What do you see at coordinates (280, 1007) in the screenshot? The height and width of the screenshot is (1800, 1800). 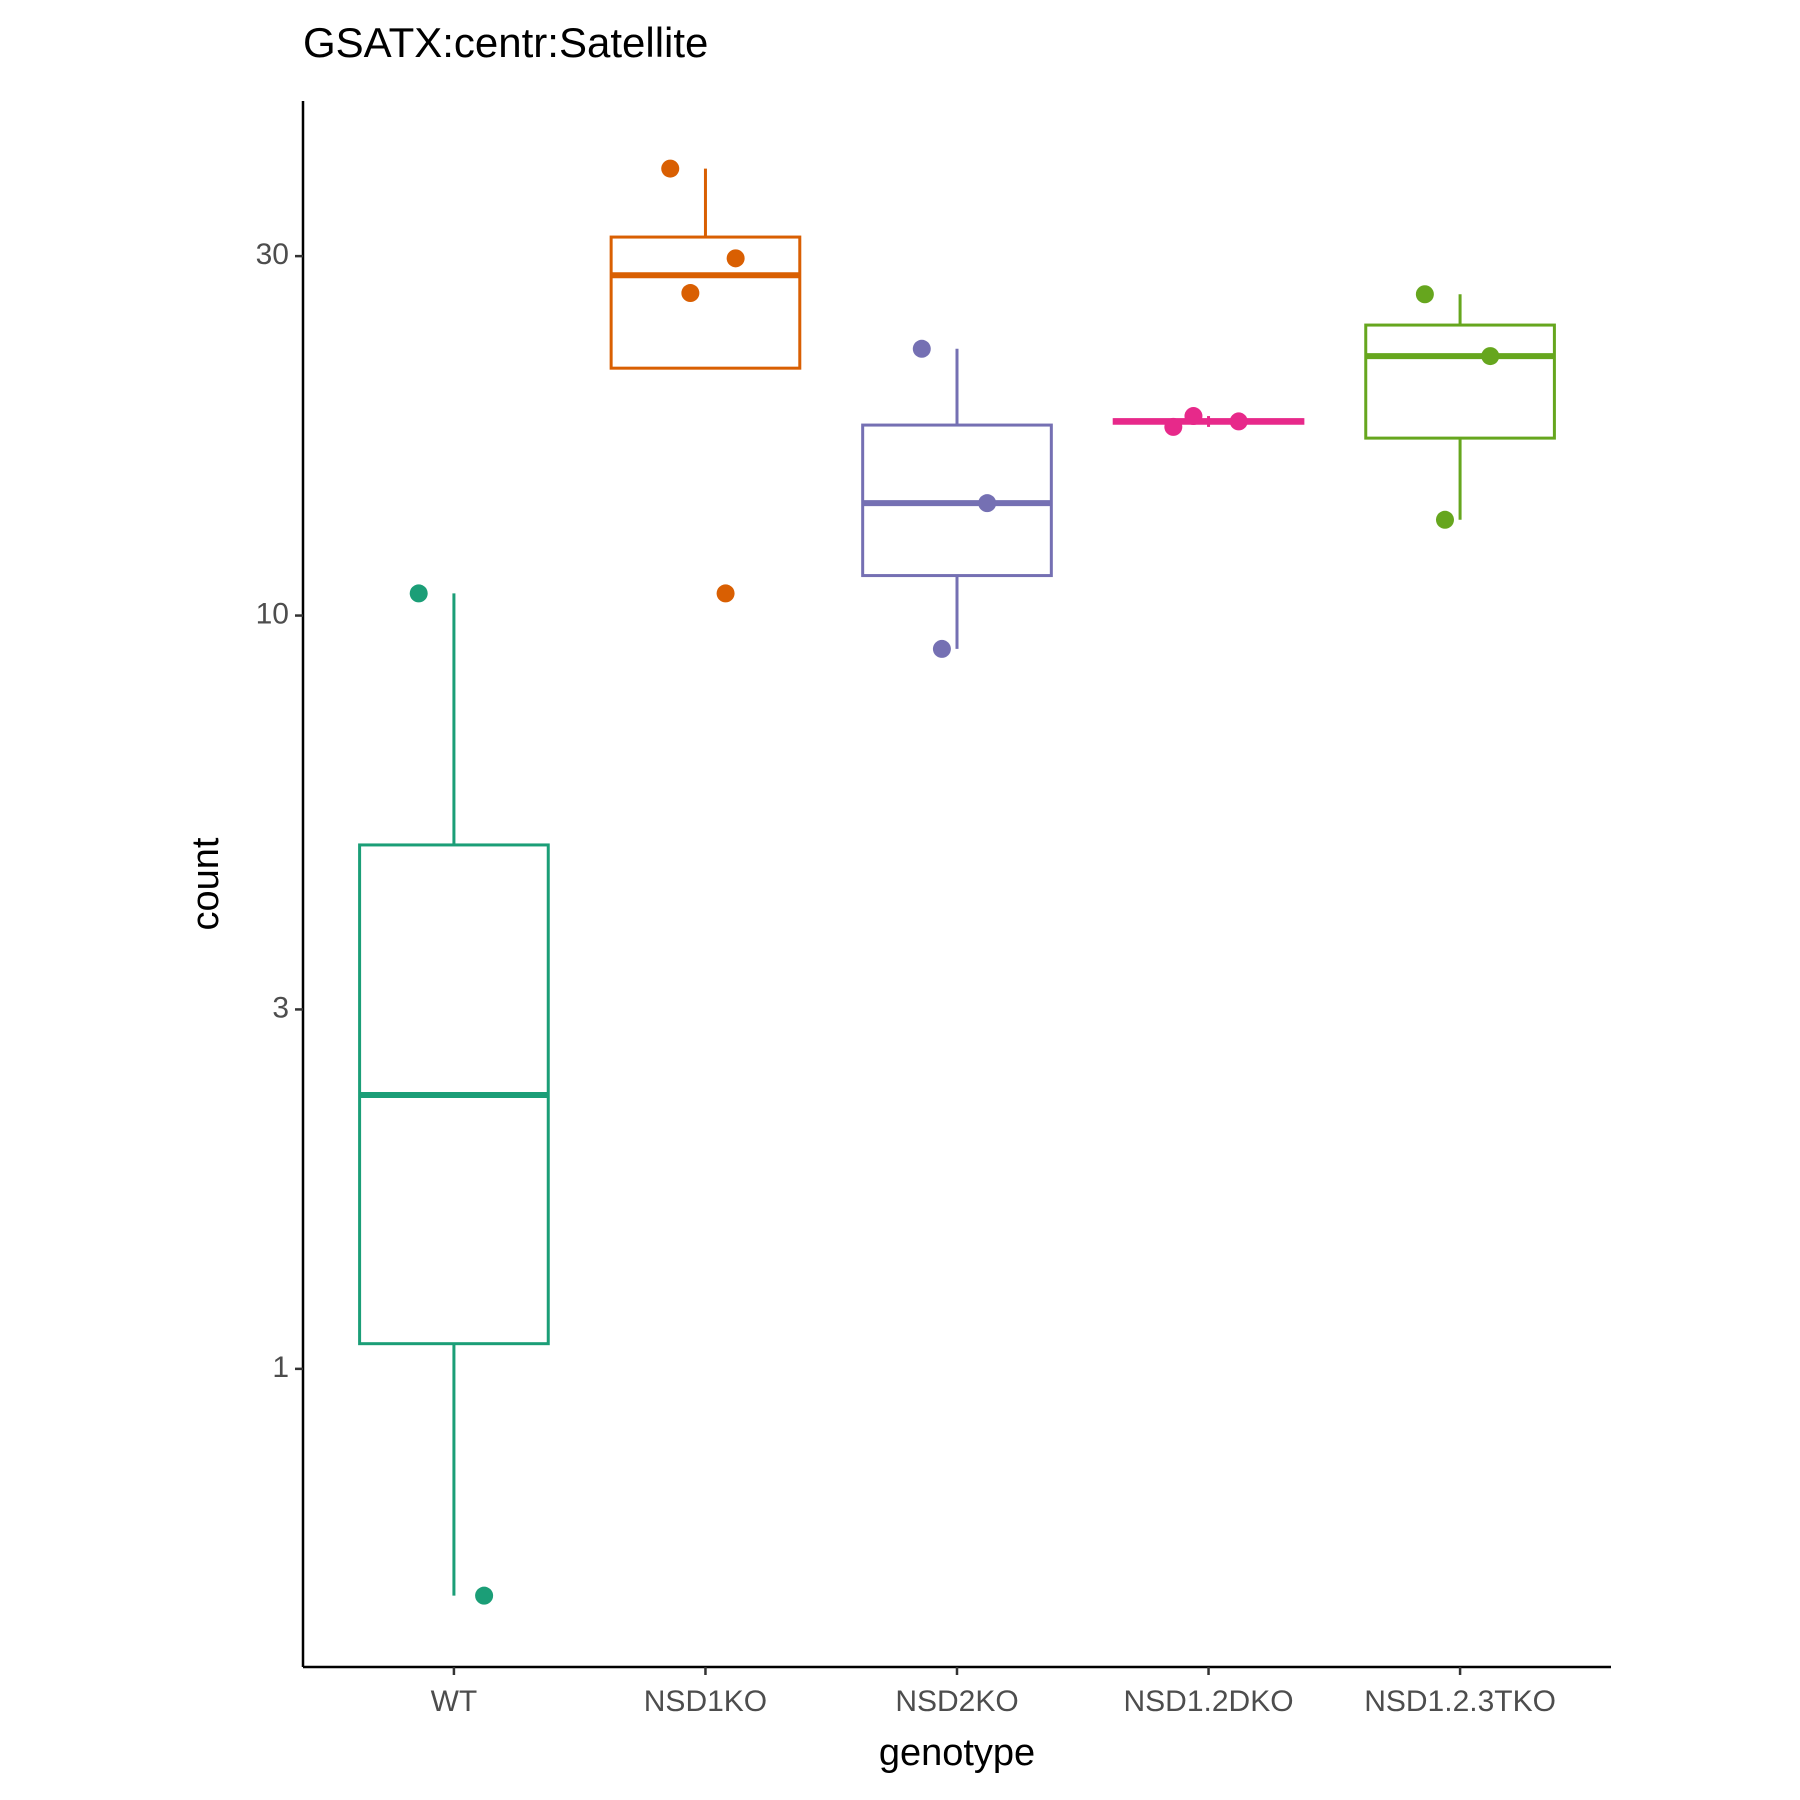 I see `y-tick-label: 3` at bounding box center [280, 1007].